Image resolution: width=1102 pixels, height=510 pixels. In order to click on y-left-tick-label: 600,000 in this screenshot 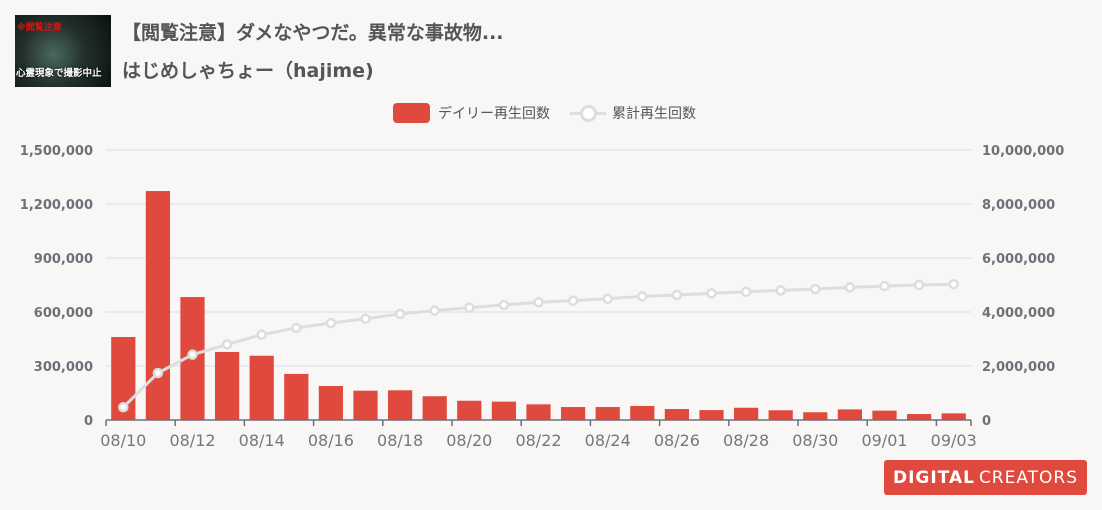, I will do `click(63, 313)`.